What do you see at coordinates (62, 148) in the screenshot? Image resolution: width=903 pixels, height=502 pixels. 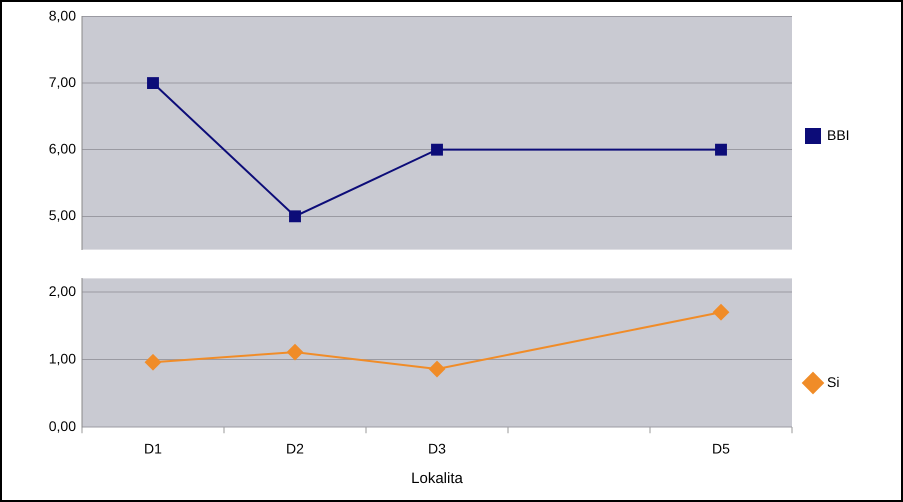 I see `y-tick-label: 6,00` at bounding box center [62, 148].